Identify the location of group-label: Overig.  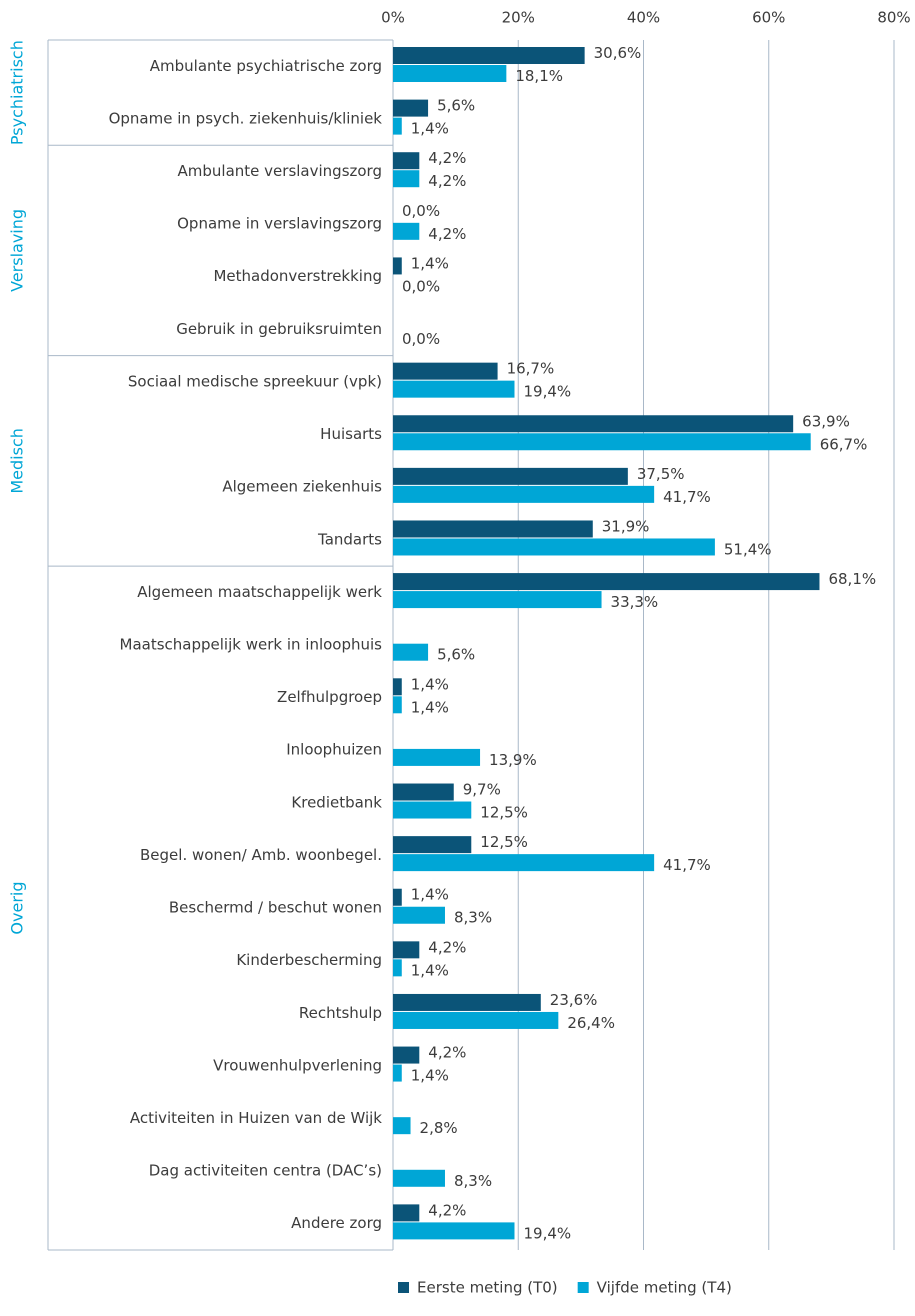
(17, 907).